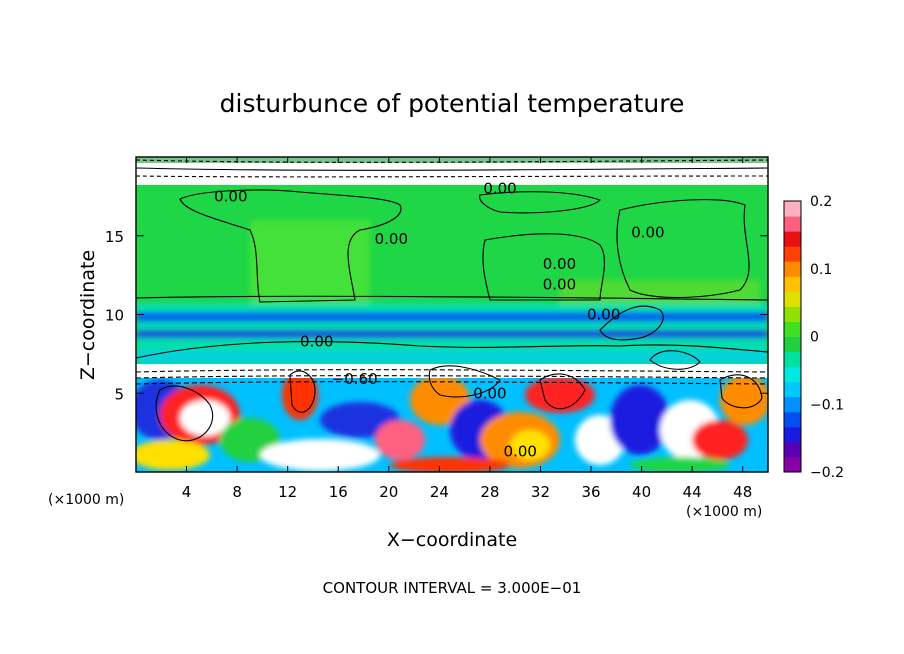 This screenshot has height=654, width=904. What do you see at coordinates (641, 492) in the screenshot?
I see `x-tick-label: 40` at bounding box center [641, 492].